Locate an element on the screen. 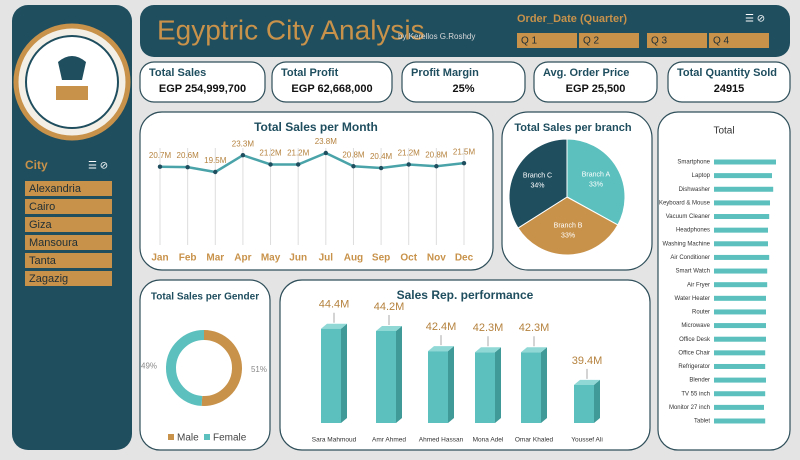  x-tick-label: Jun is located at coordinates (298, 258).